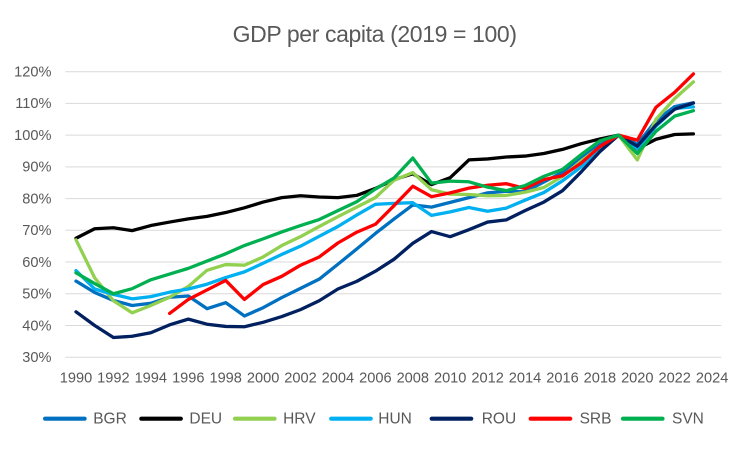 This screenshot has height=455, width=750. What do you see at coordinates (487, 379) in the screenshot?
I see `svg-text: 2012` at bounding box center [487, 379].